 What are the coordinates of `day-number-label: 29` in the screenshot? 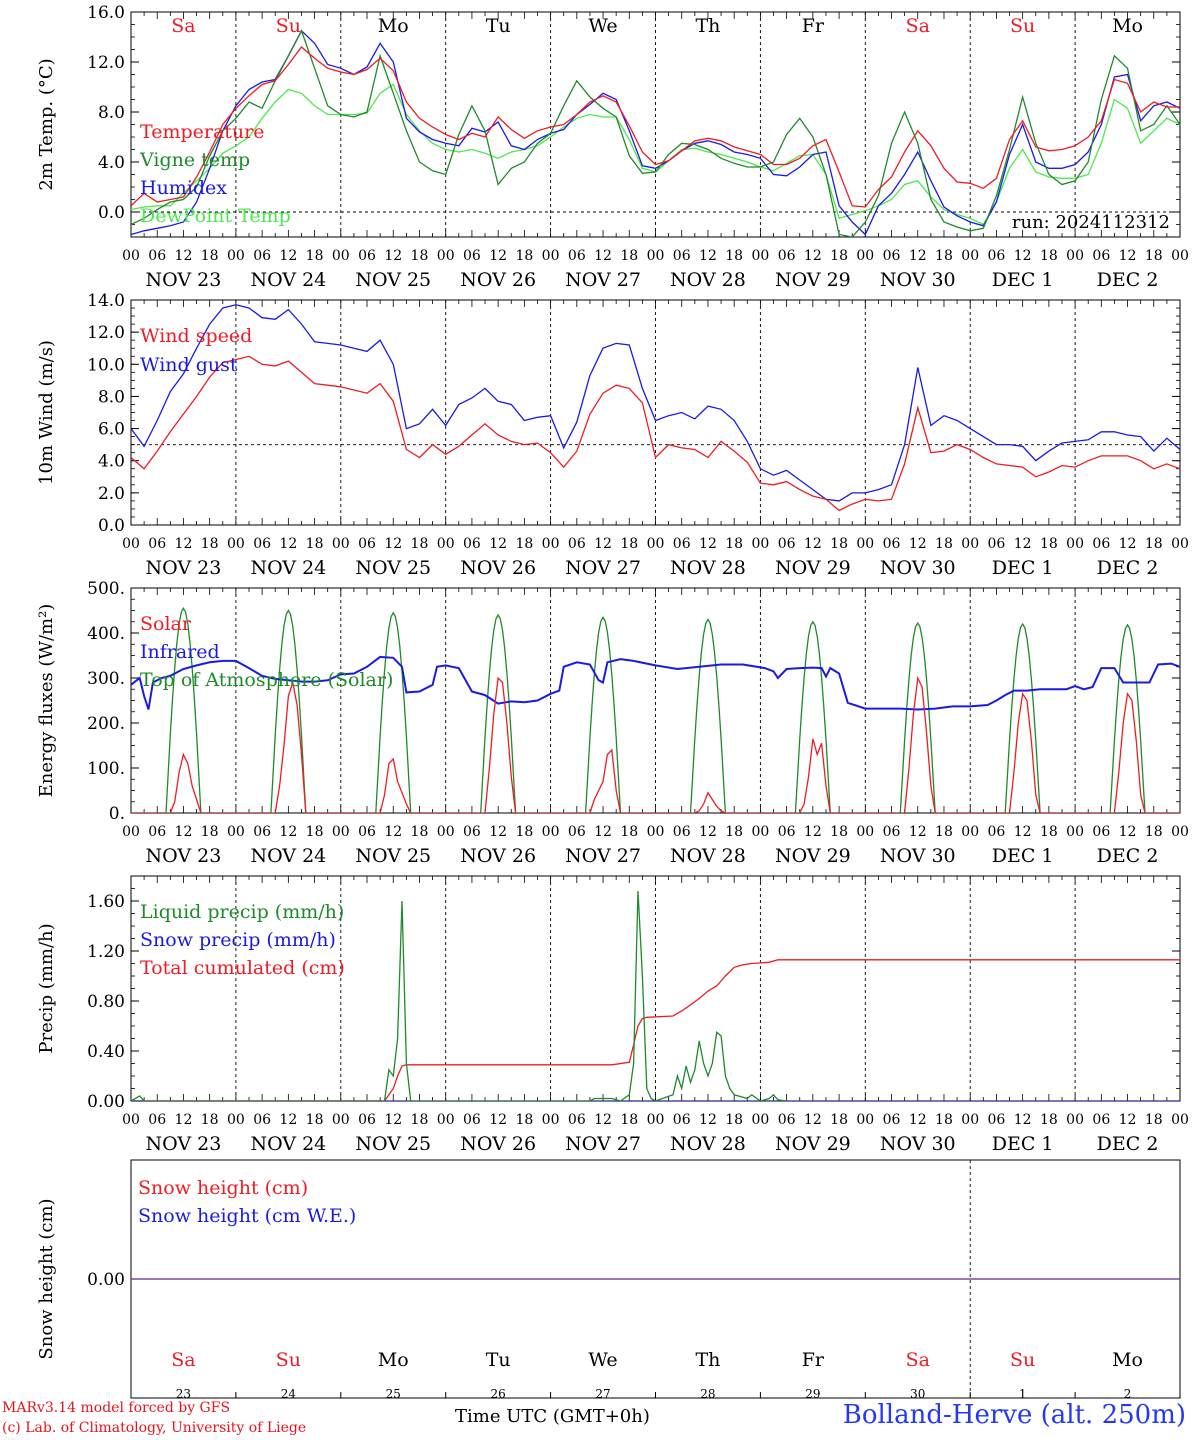 It's located at (812, 1394).